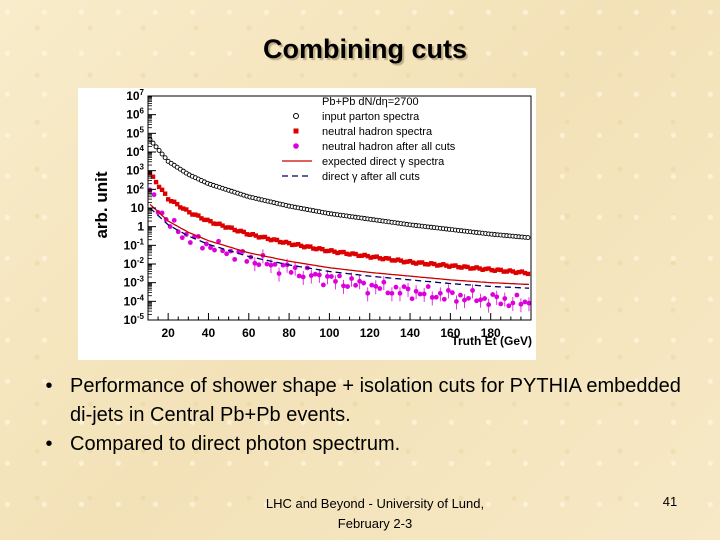  What do you see at coordinates (377, 132) in the screenshot?
I see `legend-label: neutral hadron spectra` at bounding box center [377, 132].